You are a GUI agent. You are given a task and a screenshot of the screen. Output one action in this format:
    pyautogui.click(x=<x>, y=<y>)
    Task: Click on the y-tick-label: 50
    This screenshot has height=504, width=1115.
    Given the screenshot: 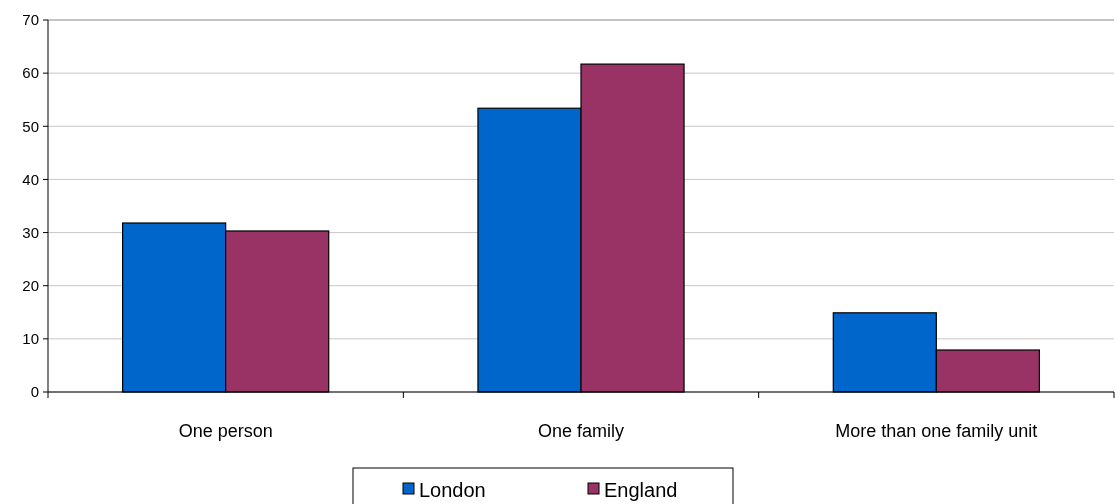 What is the action you would take?
    pyautogui.click(x=30, y=126)
    